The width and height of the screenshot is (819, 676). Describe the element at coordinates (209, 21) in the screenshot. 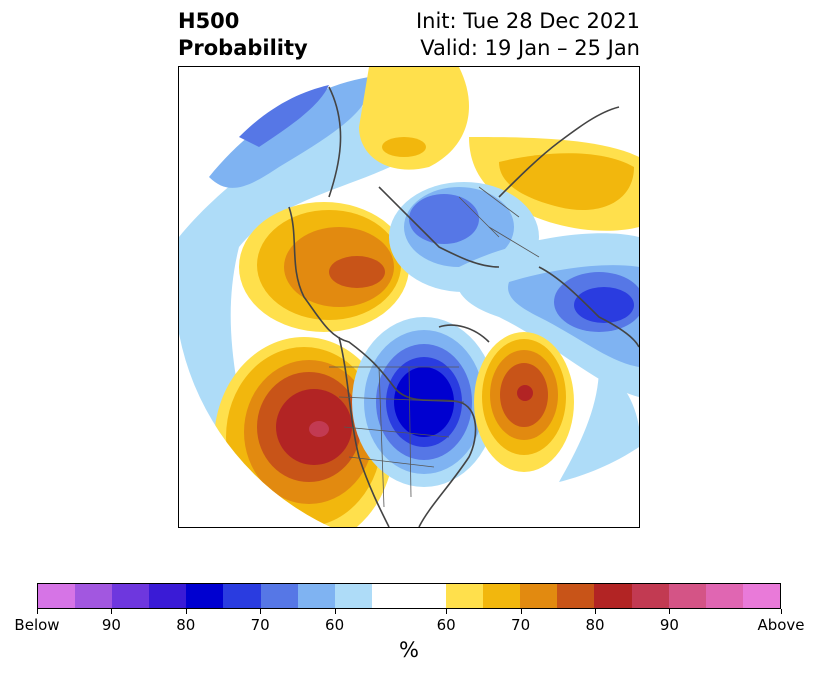

I see `title-line-1: H500` at that location.